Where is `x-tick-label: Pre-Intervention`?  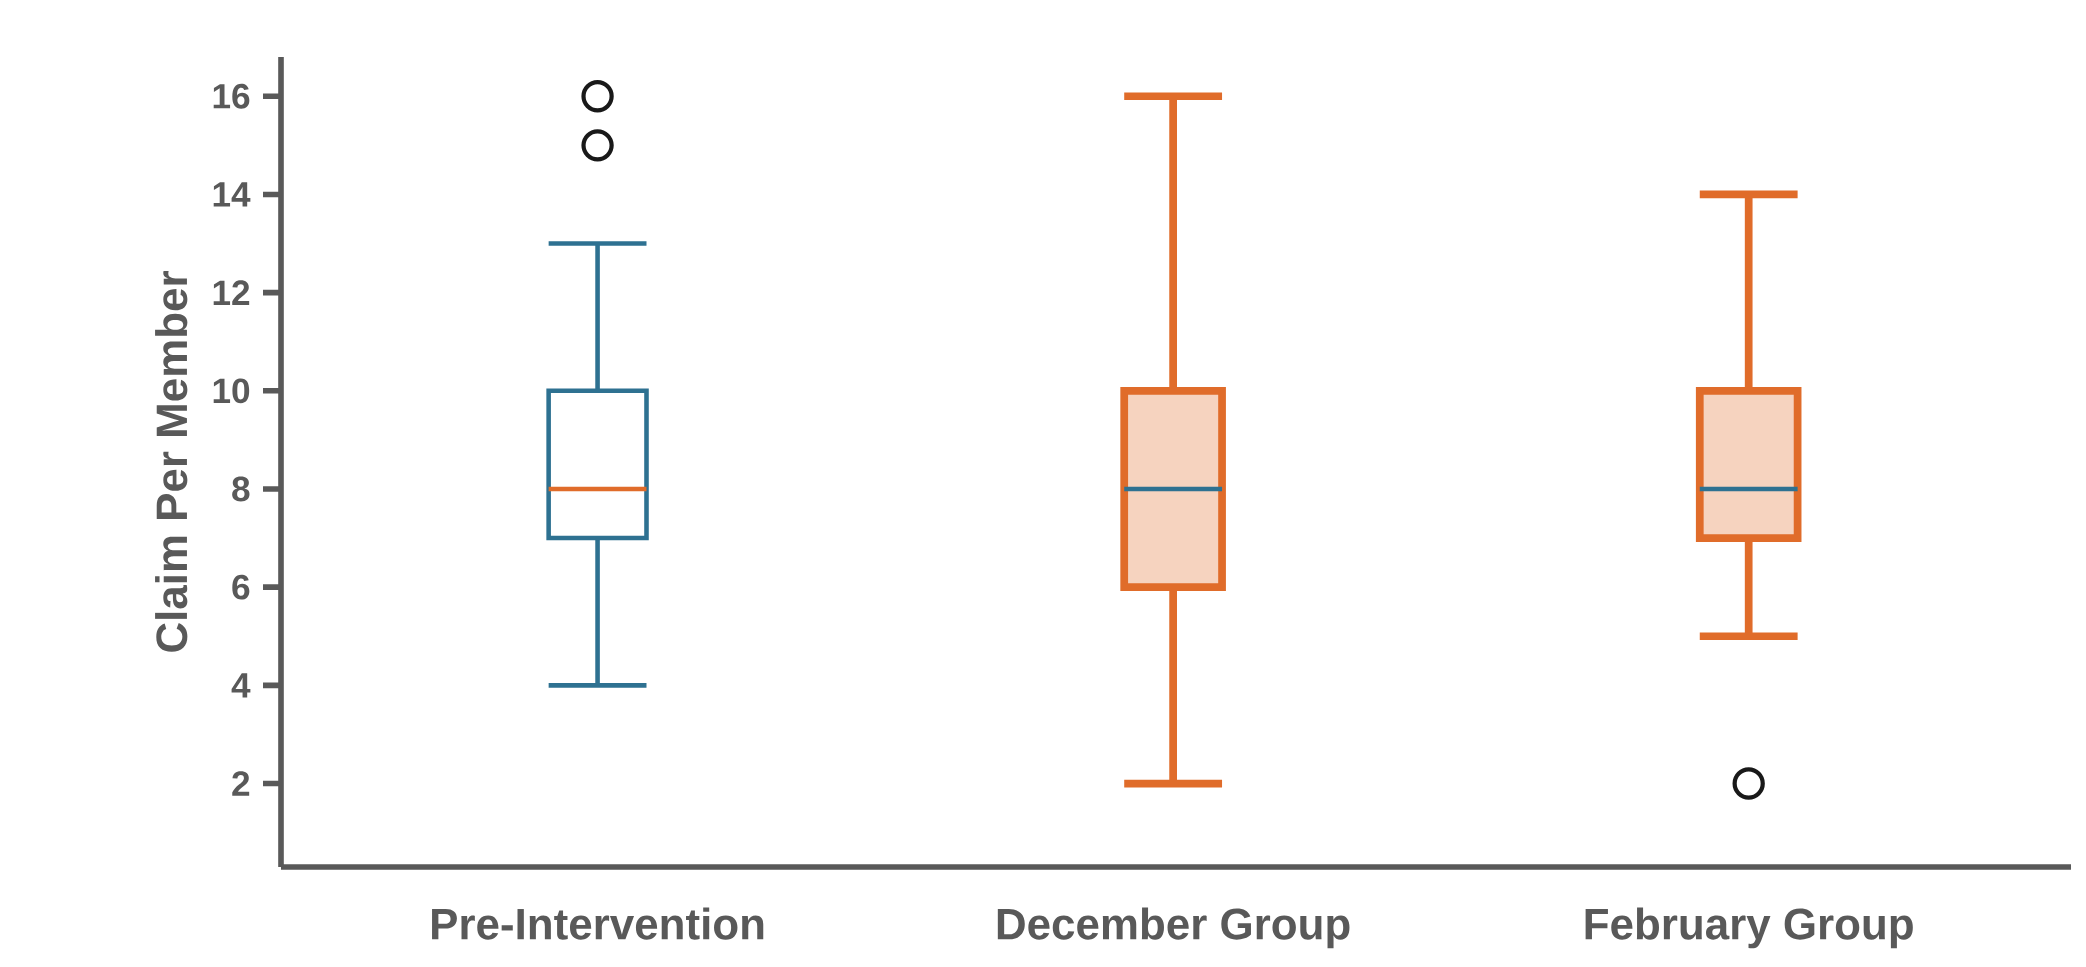 x-tick-label: Pre-Intervention is located at coordinates (598, 923).